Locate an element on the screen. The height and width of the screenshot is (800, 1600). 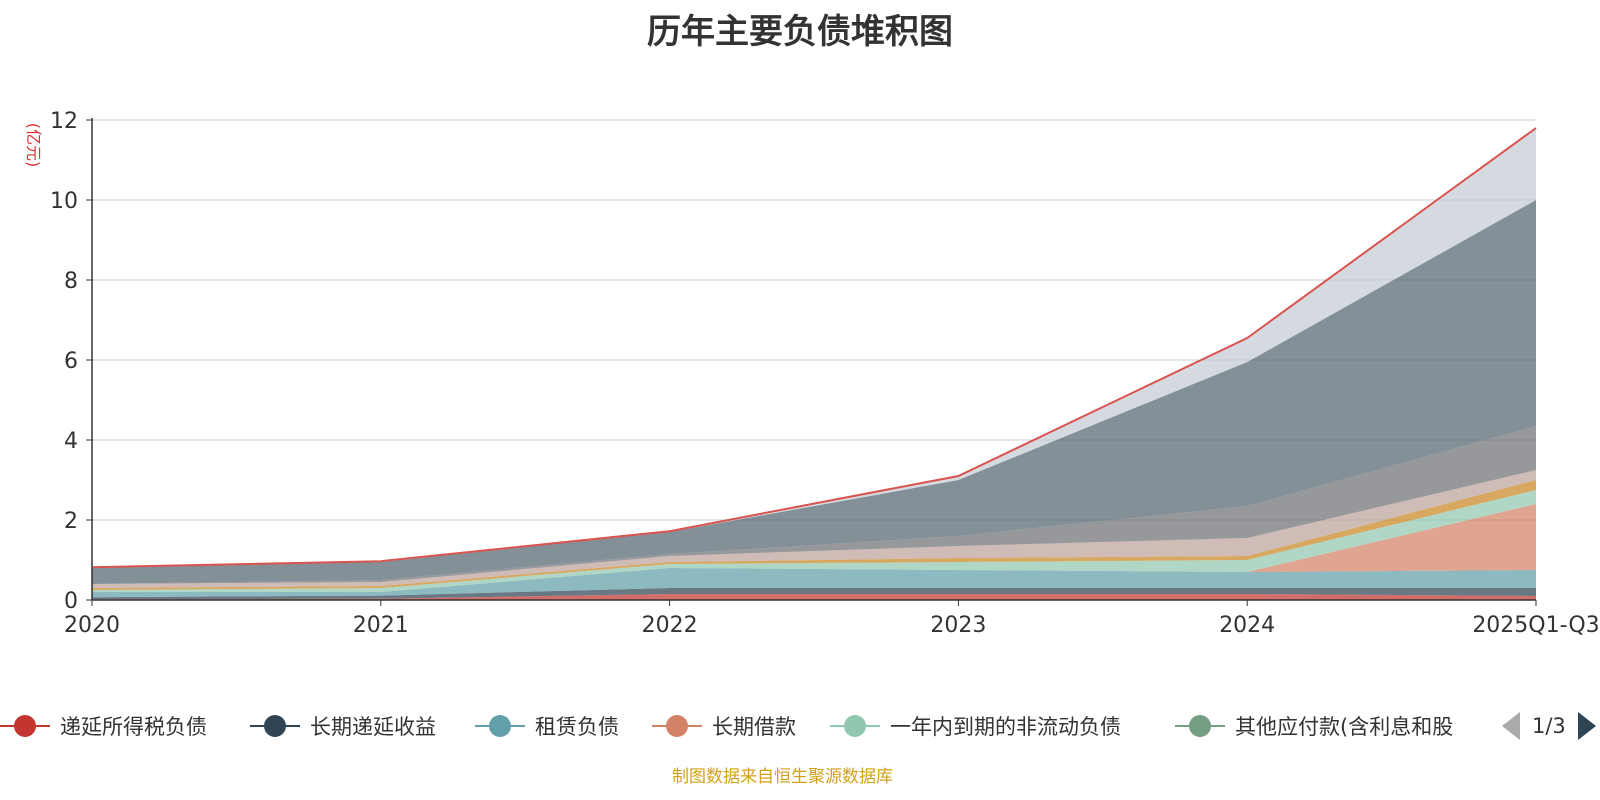
page-indicator: 1/3 is located at coordinates (1549, 726).